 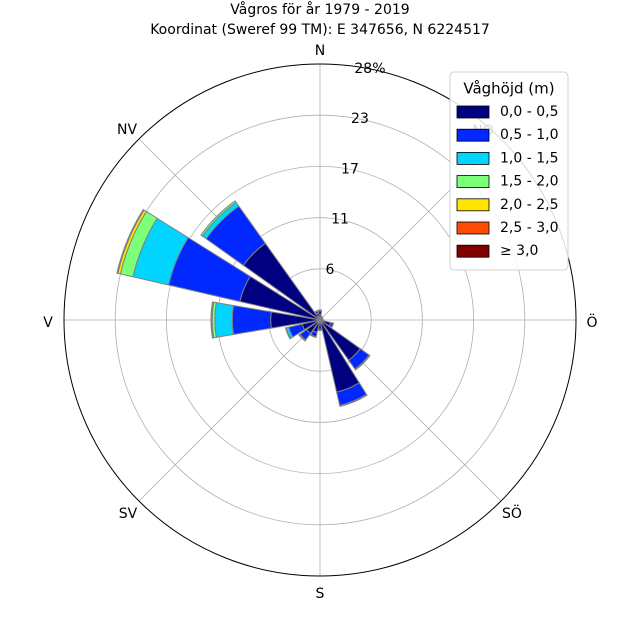 I want to click on angular-label: SV, so click(x=128, y=514).